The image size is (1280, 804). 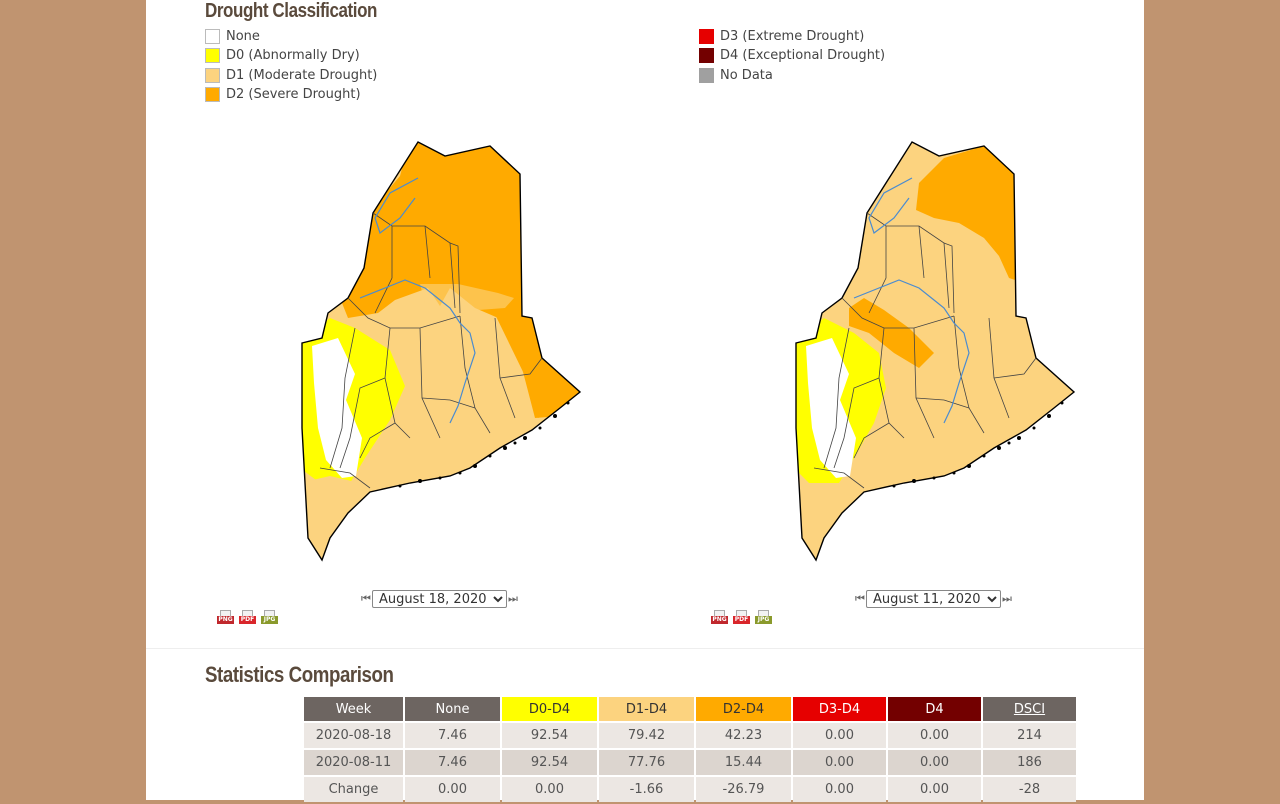 What do you see at coordinates (302, 75) in the screenshot?
I see `legend-label: D1 (Moderate Drought)` at bounding box center [302, 75].